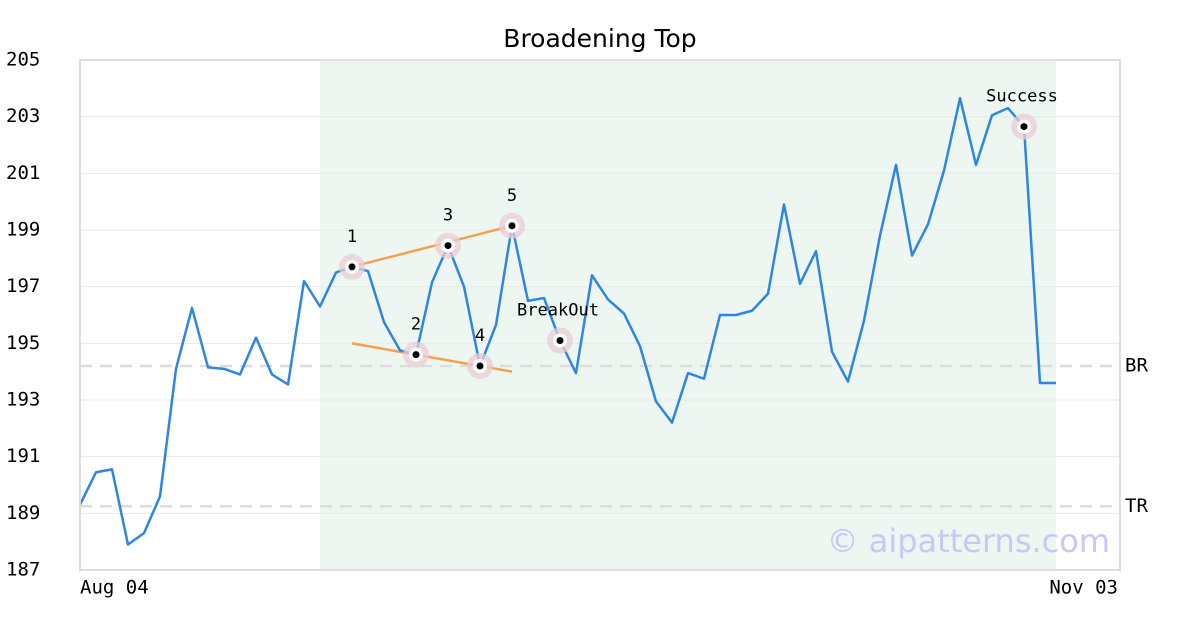 Image resolution: width=1200 pixels, height=630 pixels. What do you see at coordinates (480, 336) in the screenshot?
I see `marker-label: 4` at bounding box center [480, 336].